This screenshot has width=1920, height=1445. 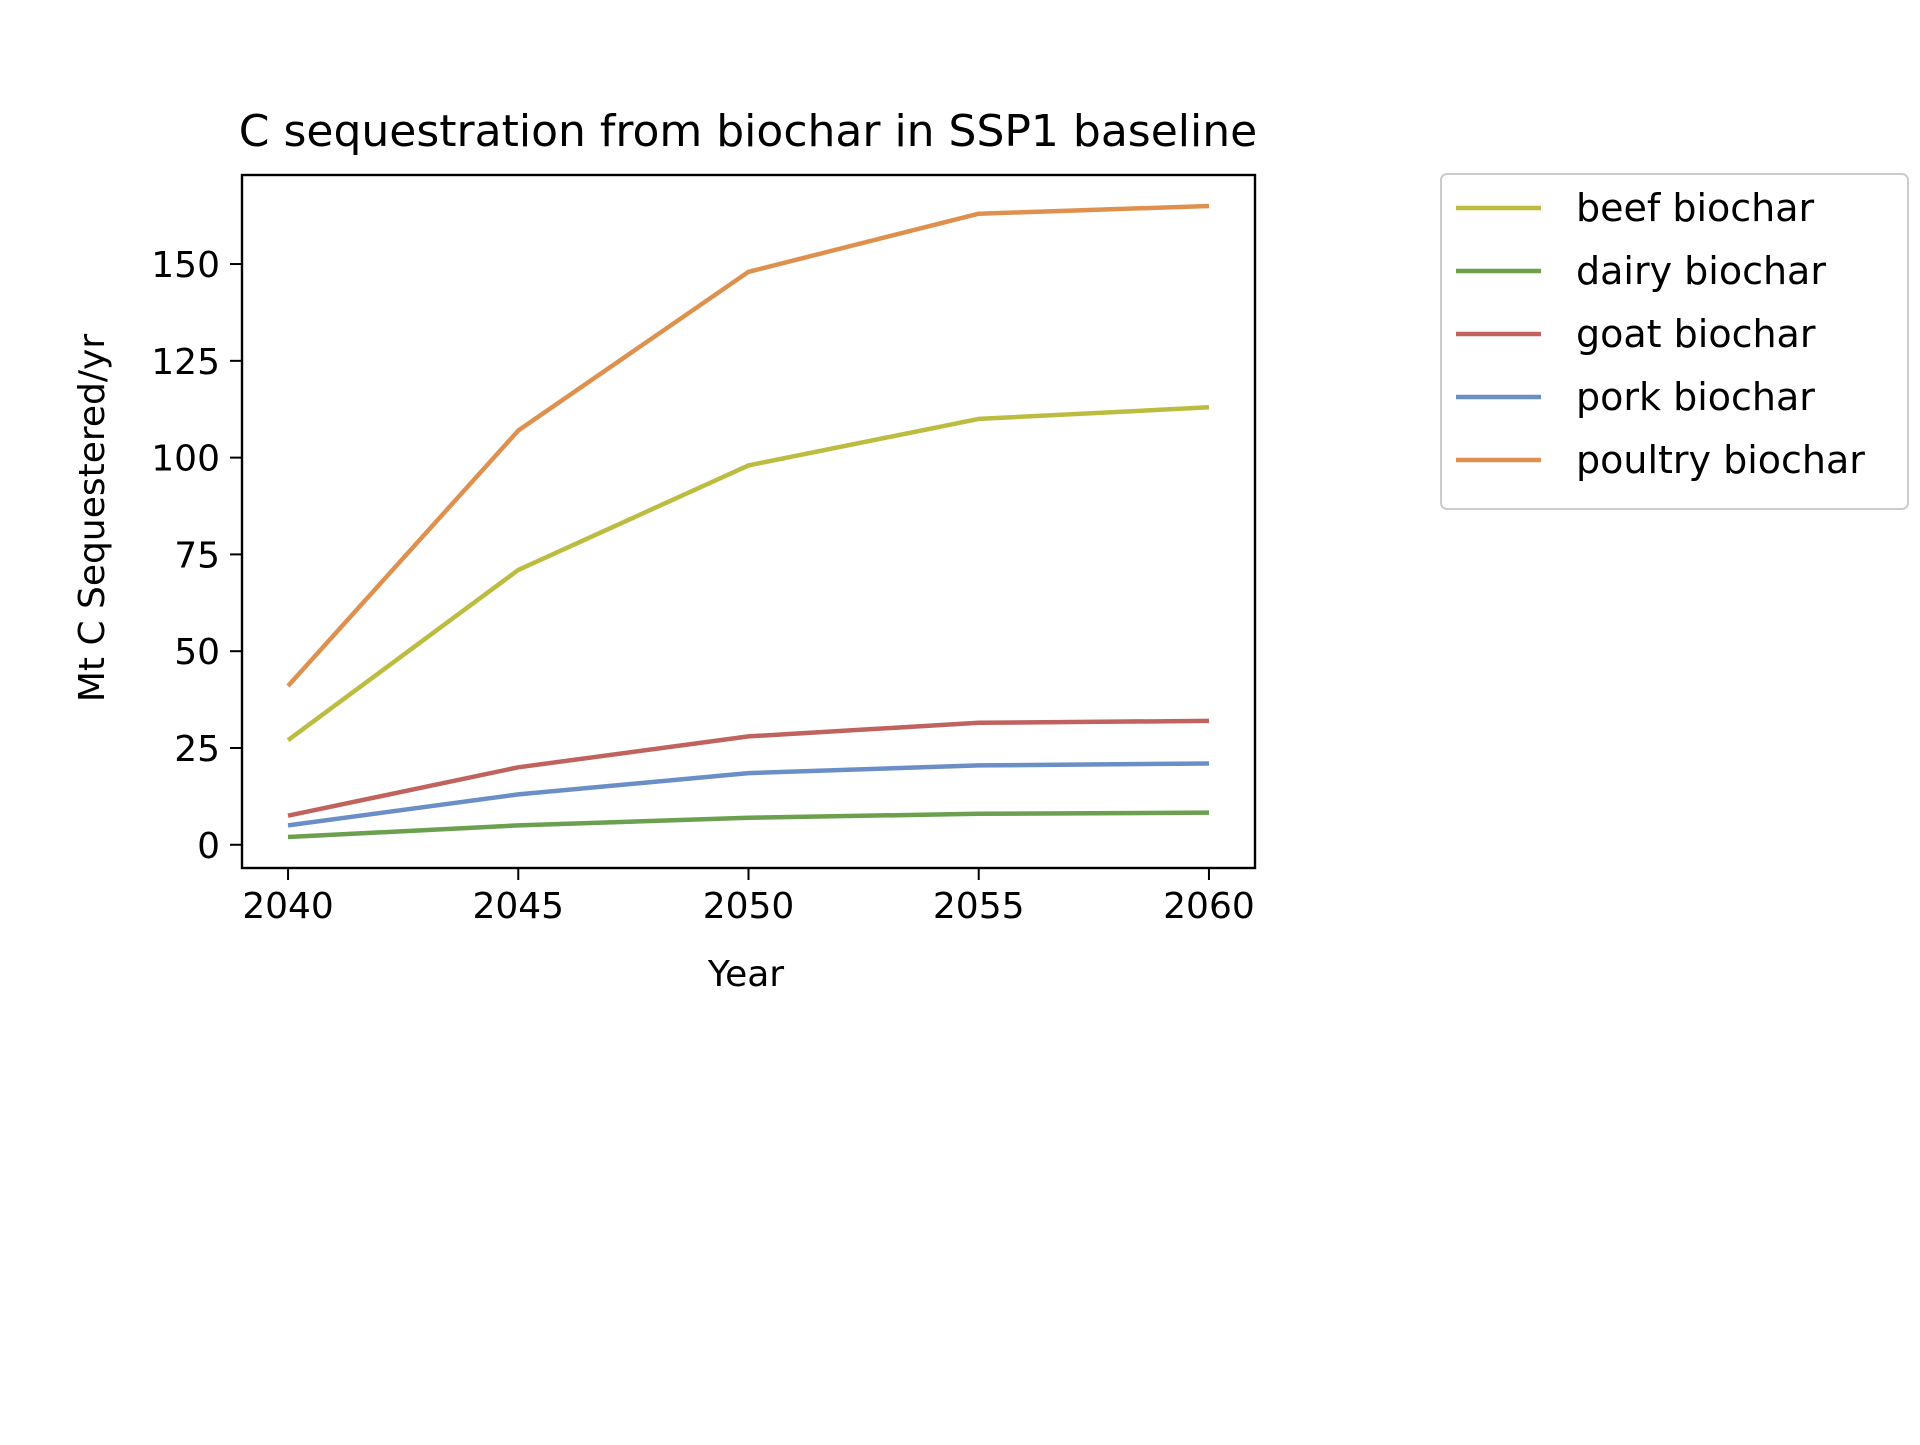 What do you see at coordinates (518, 906) in the screenshot?
I see `x-tick-label: 2045` at bounding box center [518, 906].